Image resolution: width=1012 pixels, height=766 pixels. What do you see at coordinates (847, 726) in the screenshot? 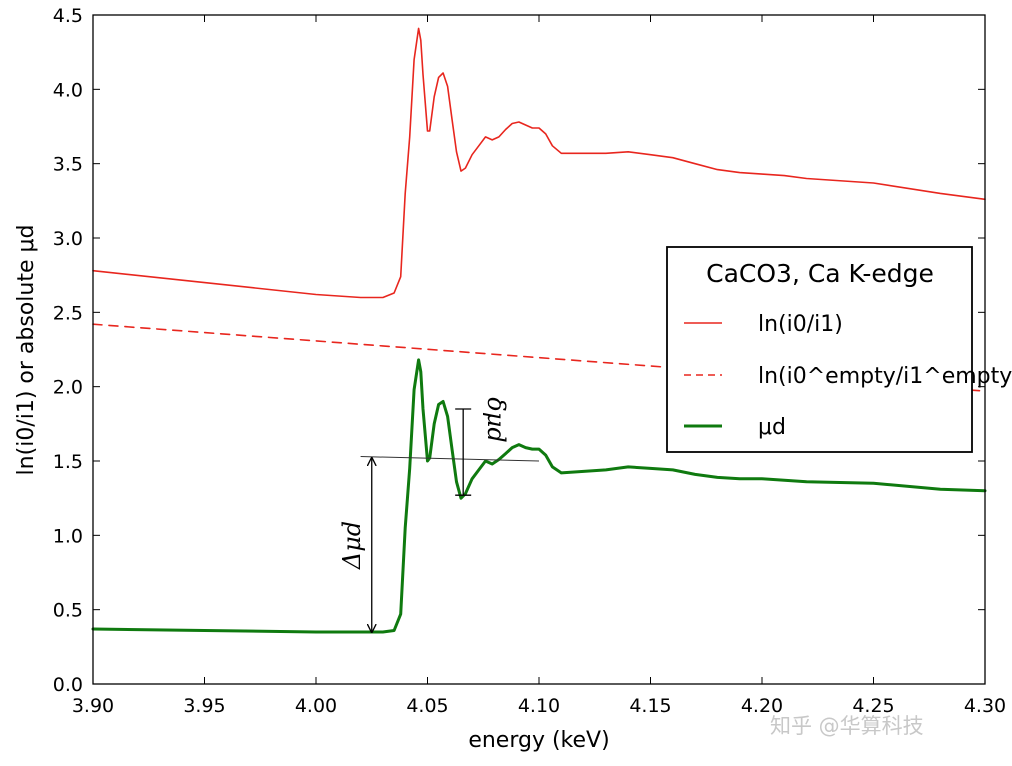
I see `watermark: 知乎 @华算科技` at bounding box center [847, 726].